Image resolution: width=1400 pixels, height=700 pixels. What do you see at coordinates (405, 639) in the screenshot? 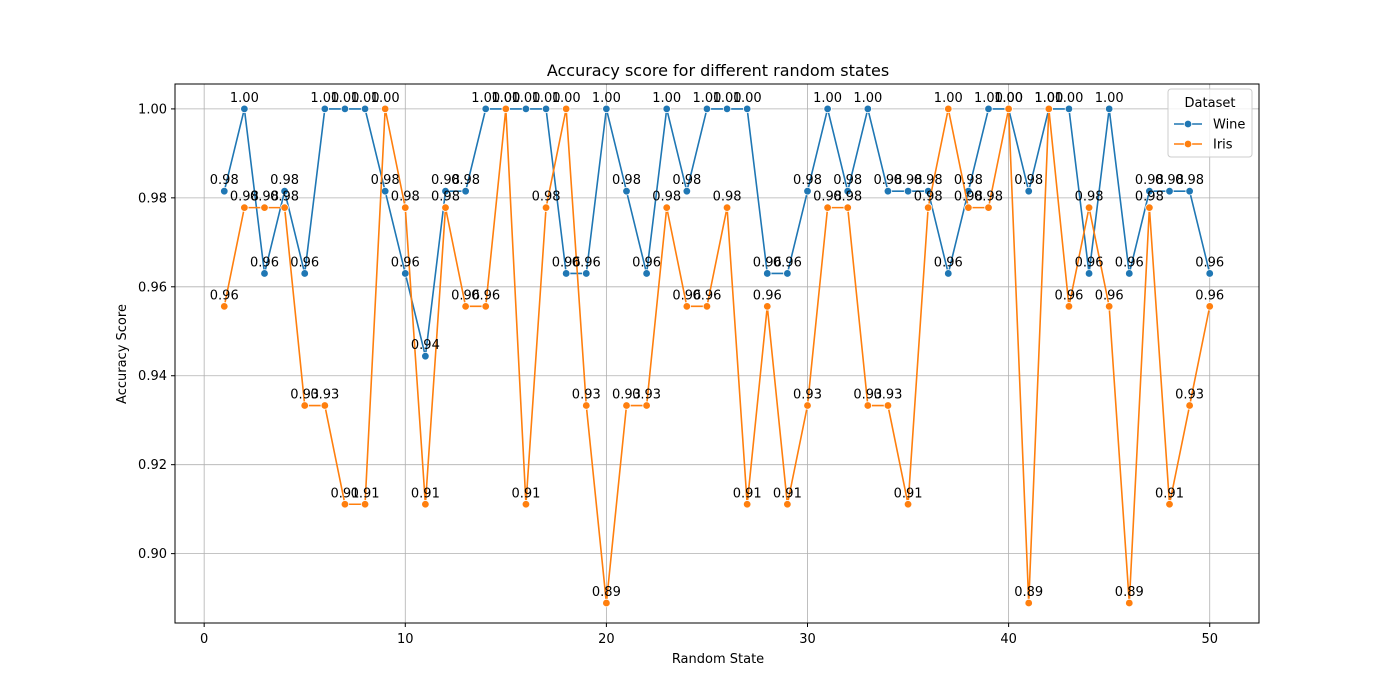
I see `x-tick-label: 10` at bounding box center [405, 639].